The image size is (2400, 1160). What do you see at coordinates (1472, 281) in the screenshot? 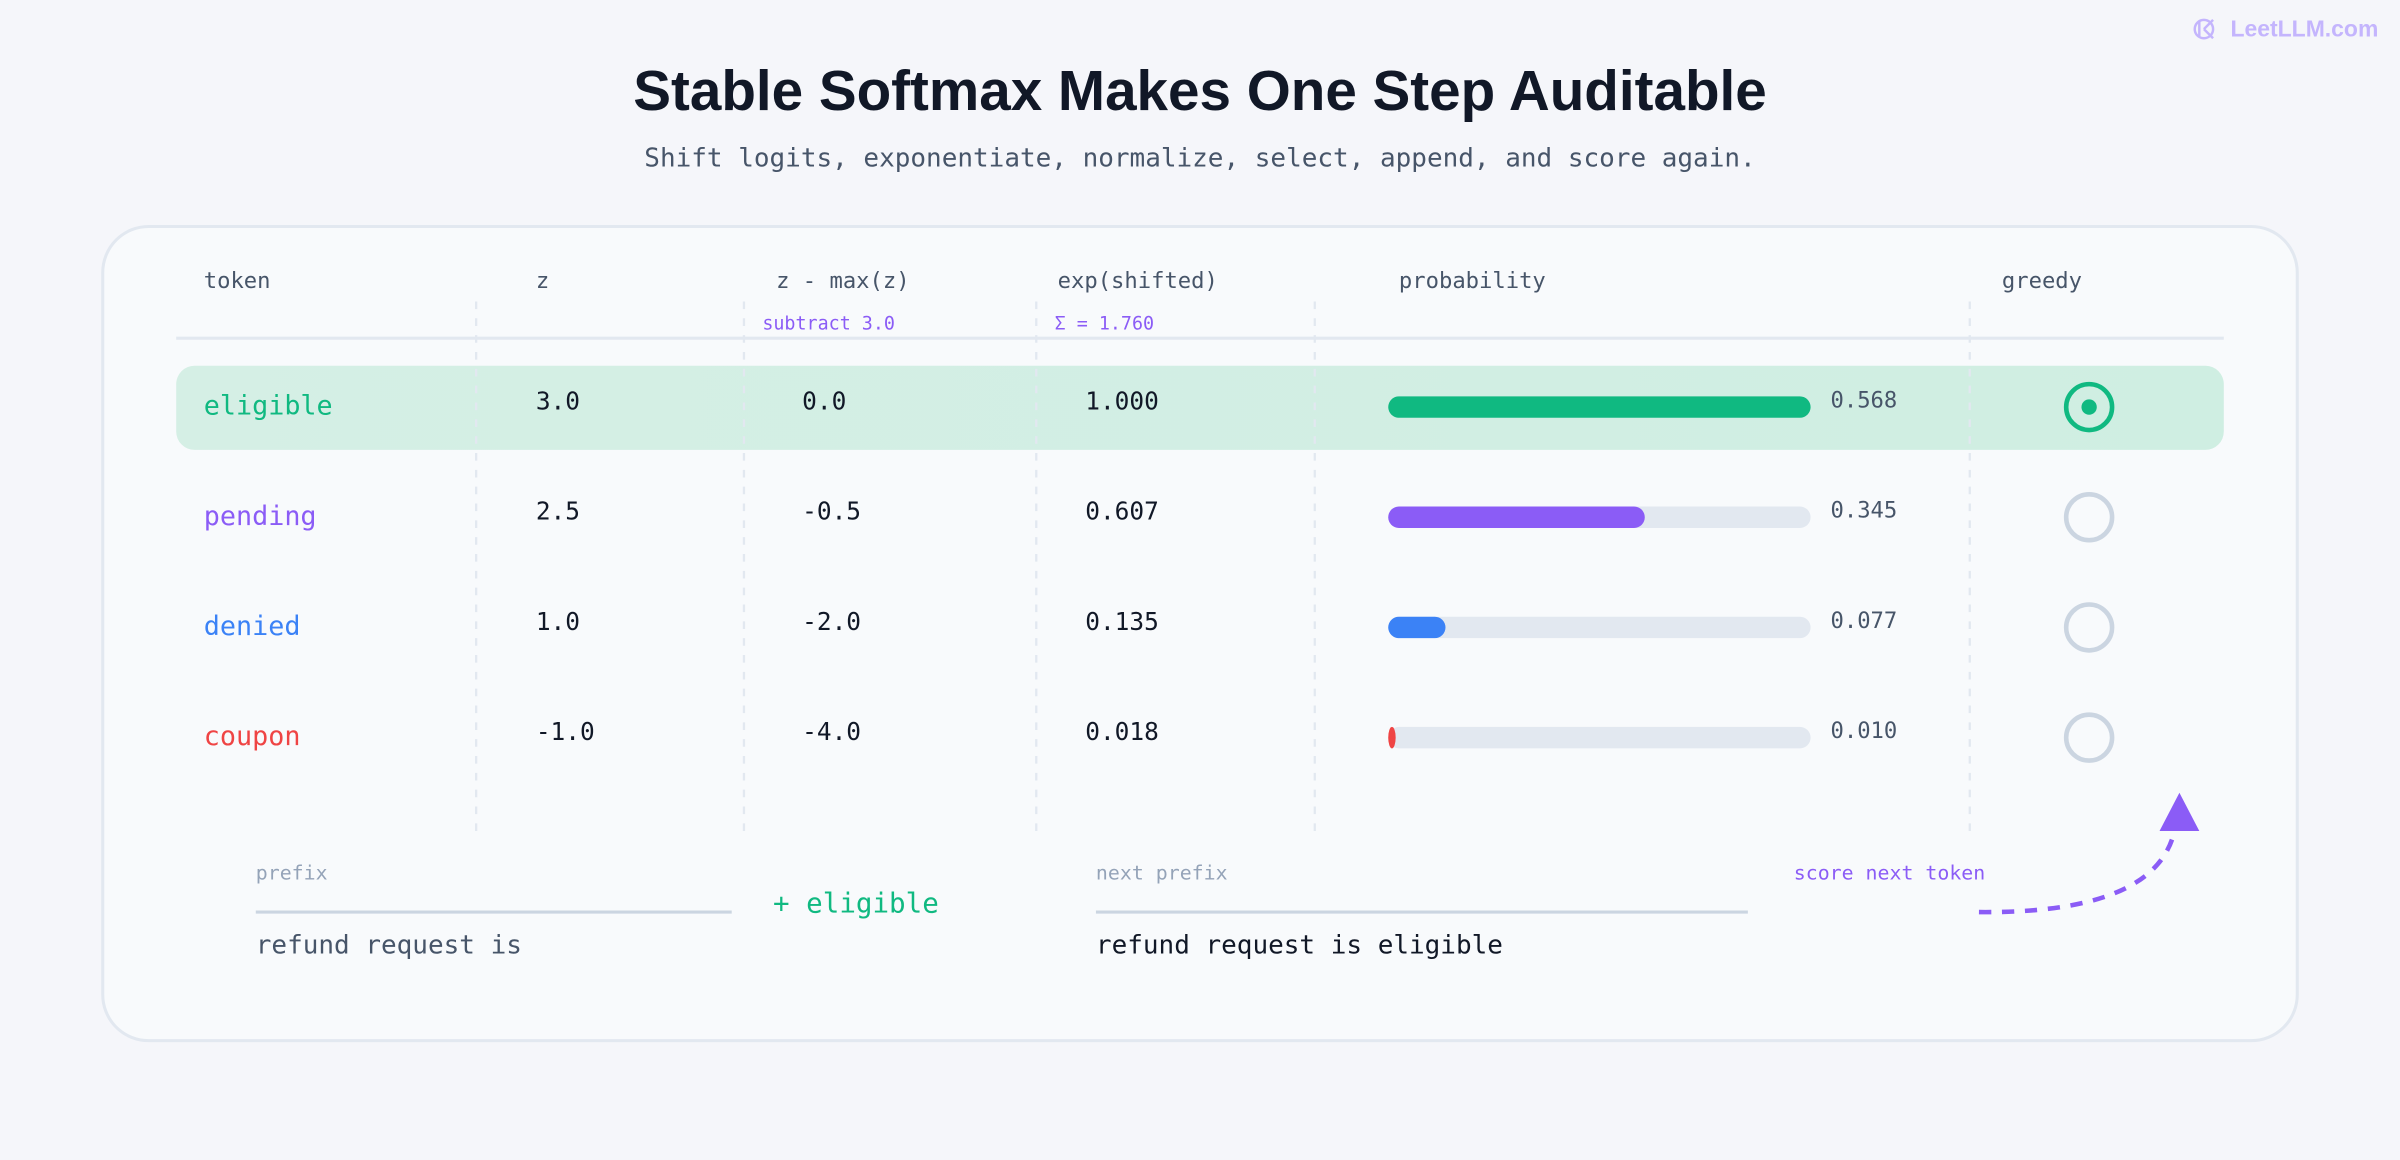
I see `column-header: probability` at bounding box center [1472, 281].